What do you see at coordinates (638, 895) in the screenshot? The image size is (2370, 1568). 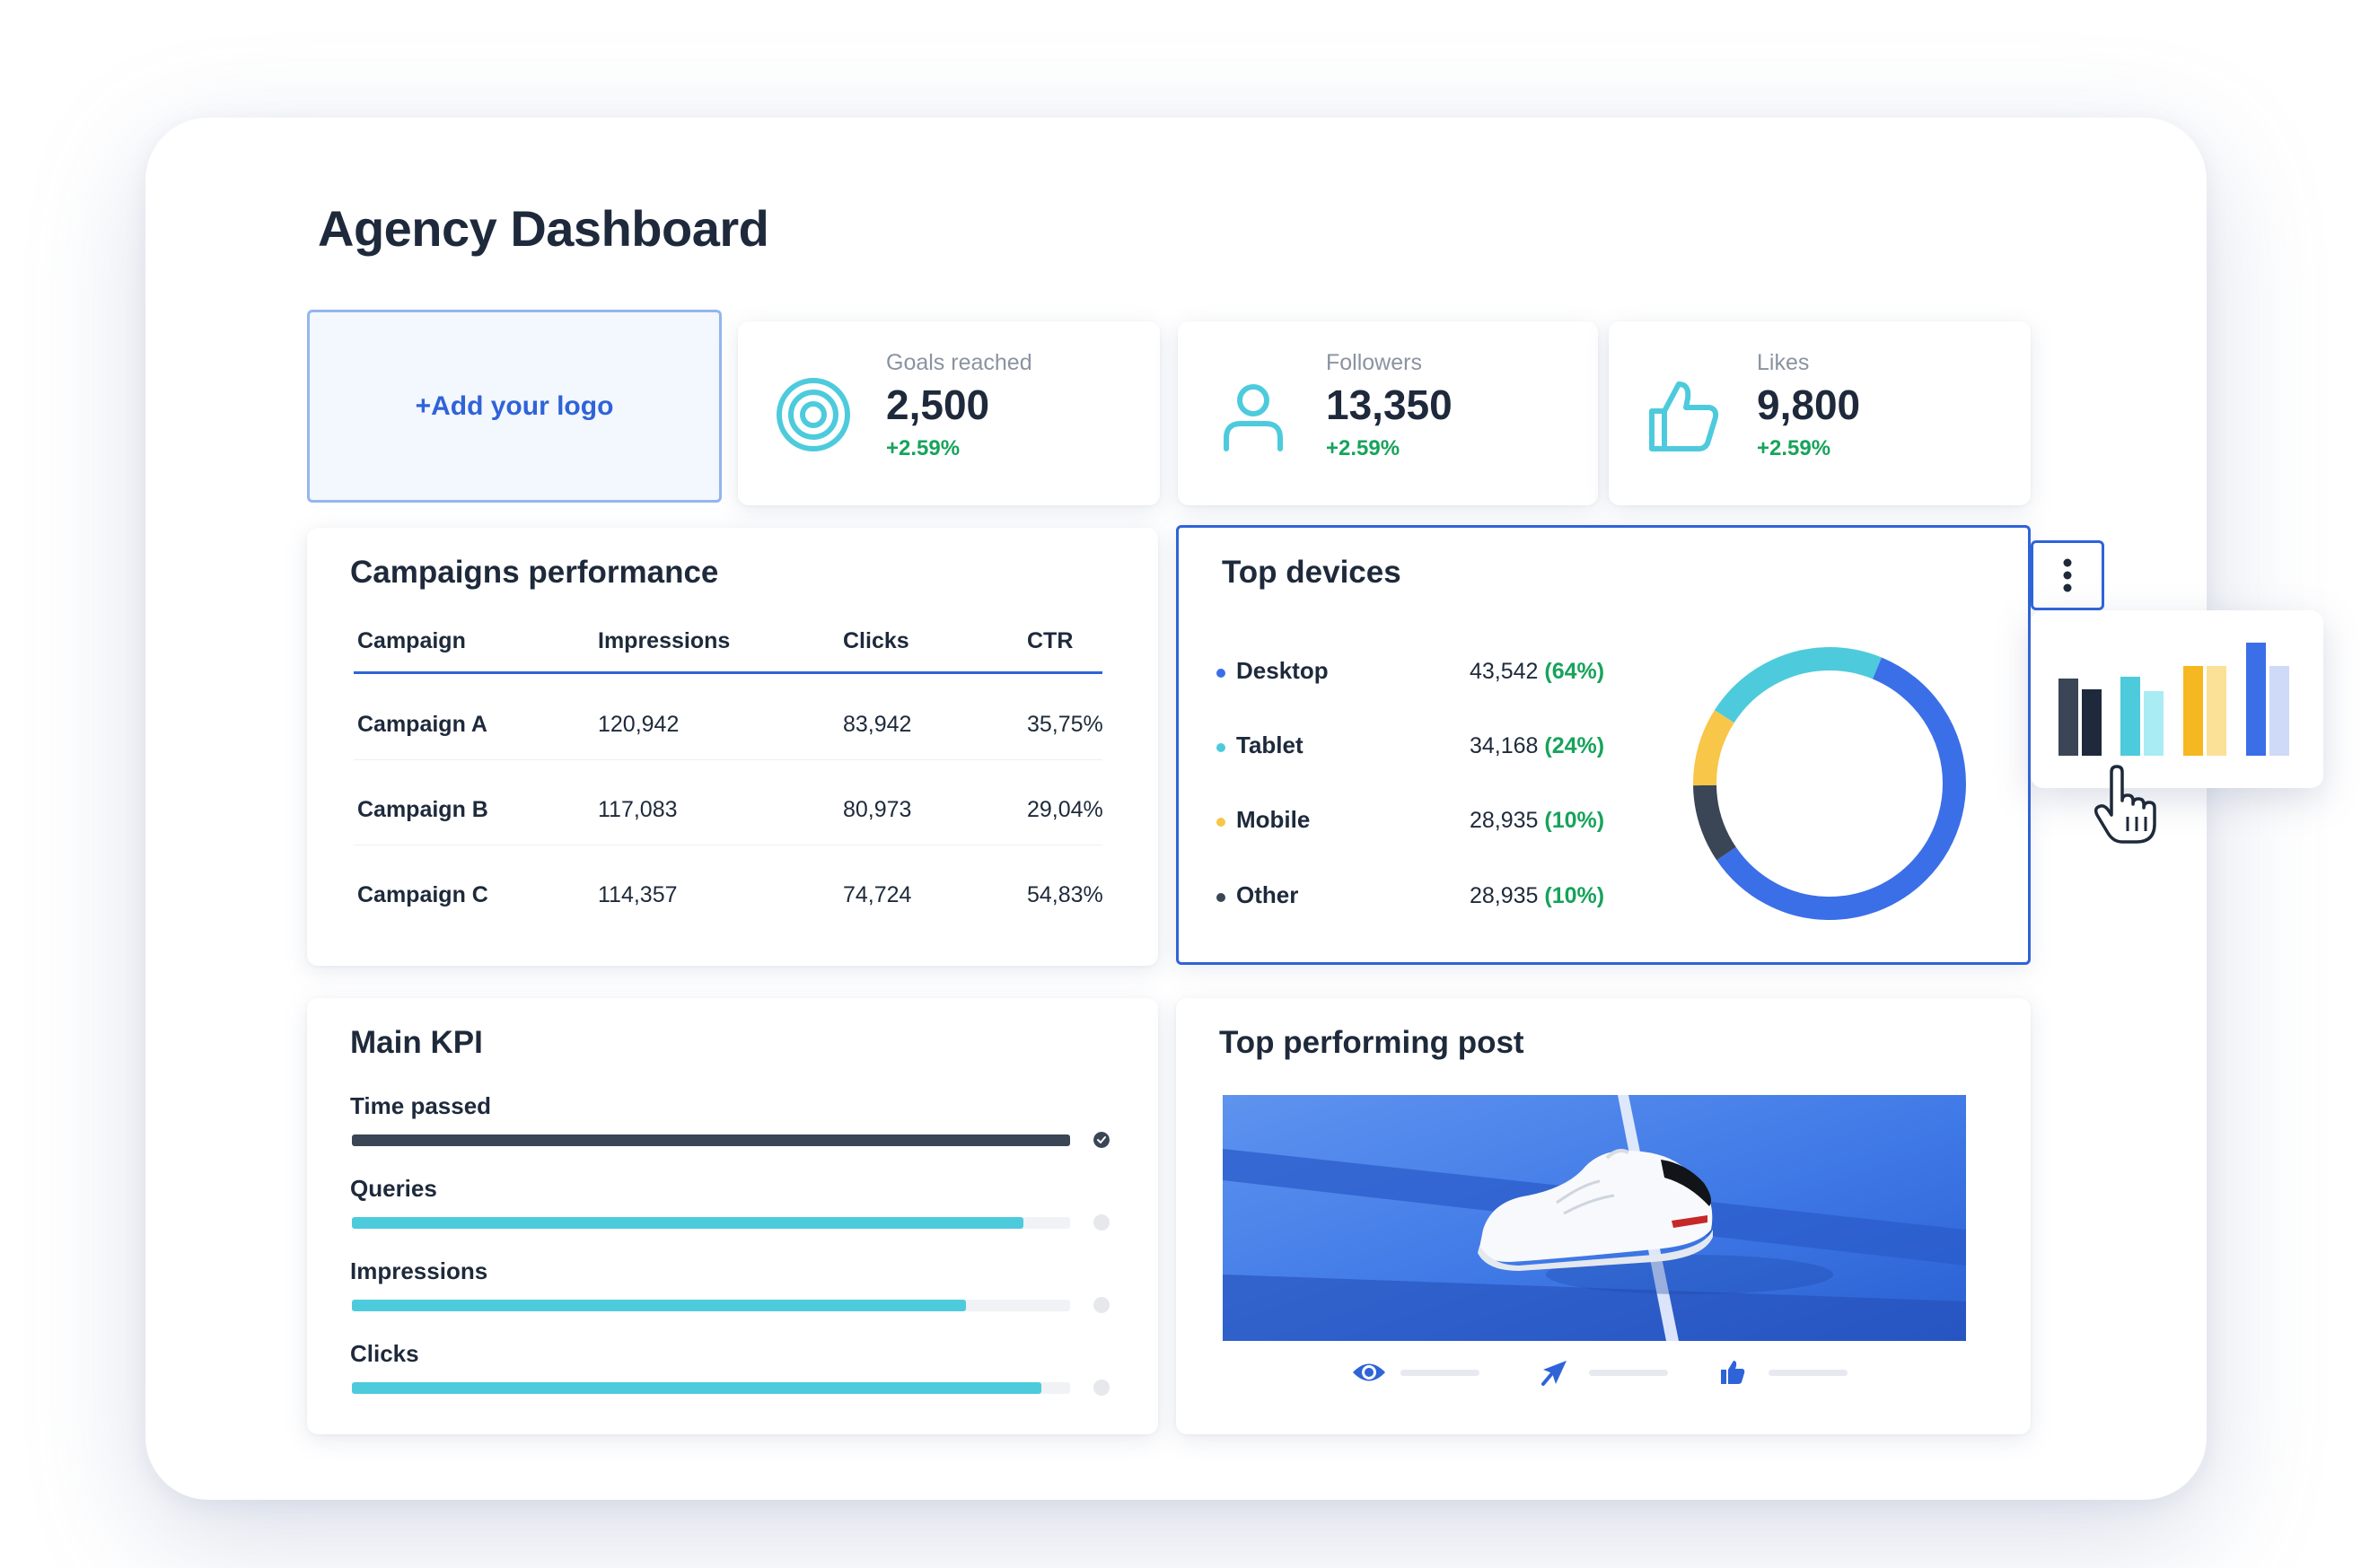 I see `cell-impressions: 114,357` at bounding box center [638, 895].